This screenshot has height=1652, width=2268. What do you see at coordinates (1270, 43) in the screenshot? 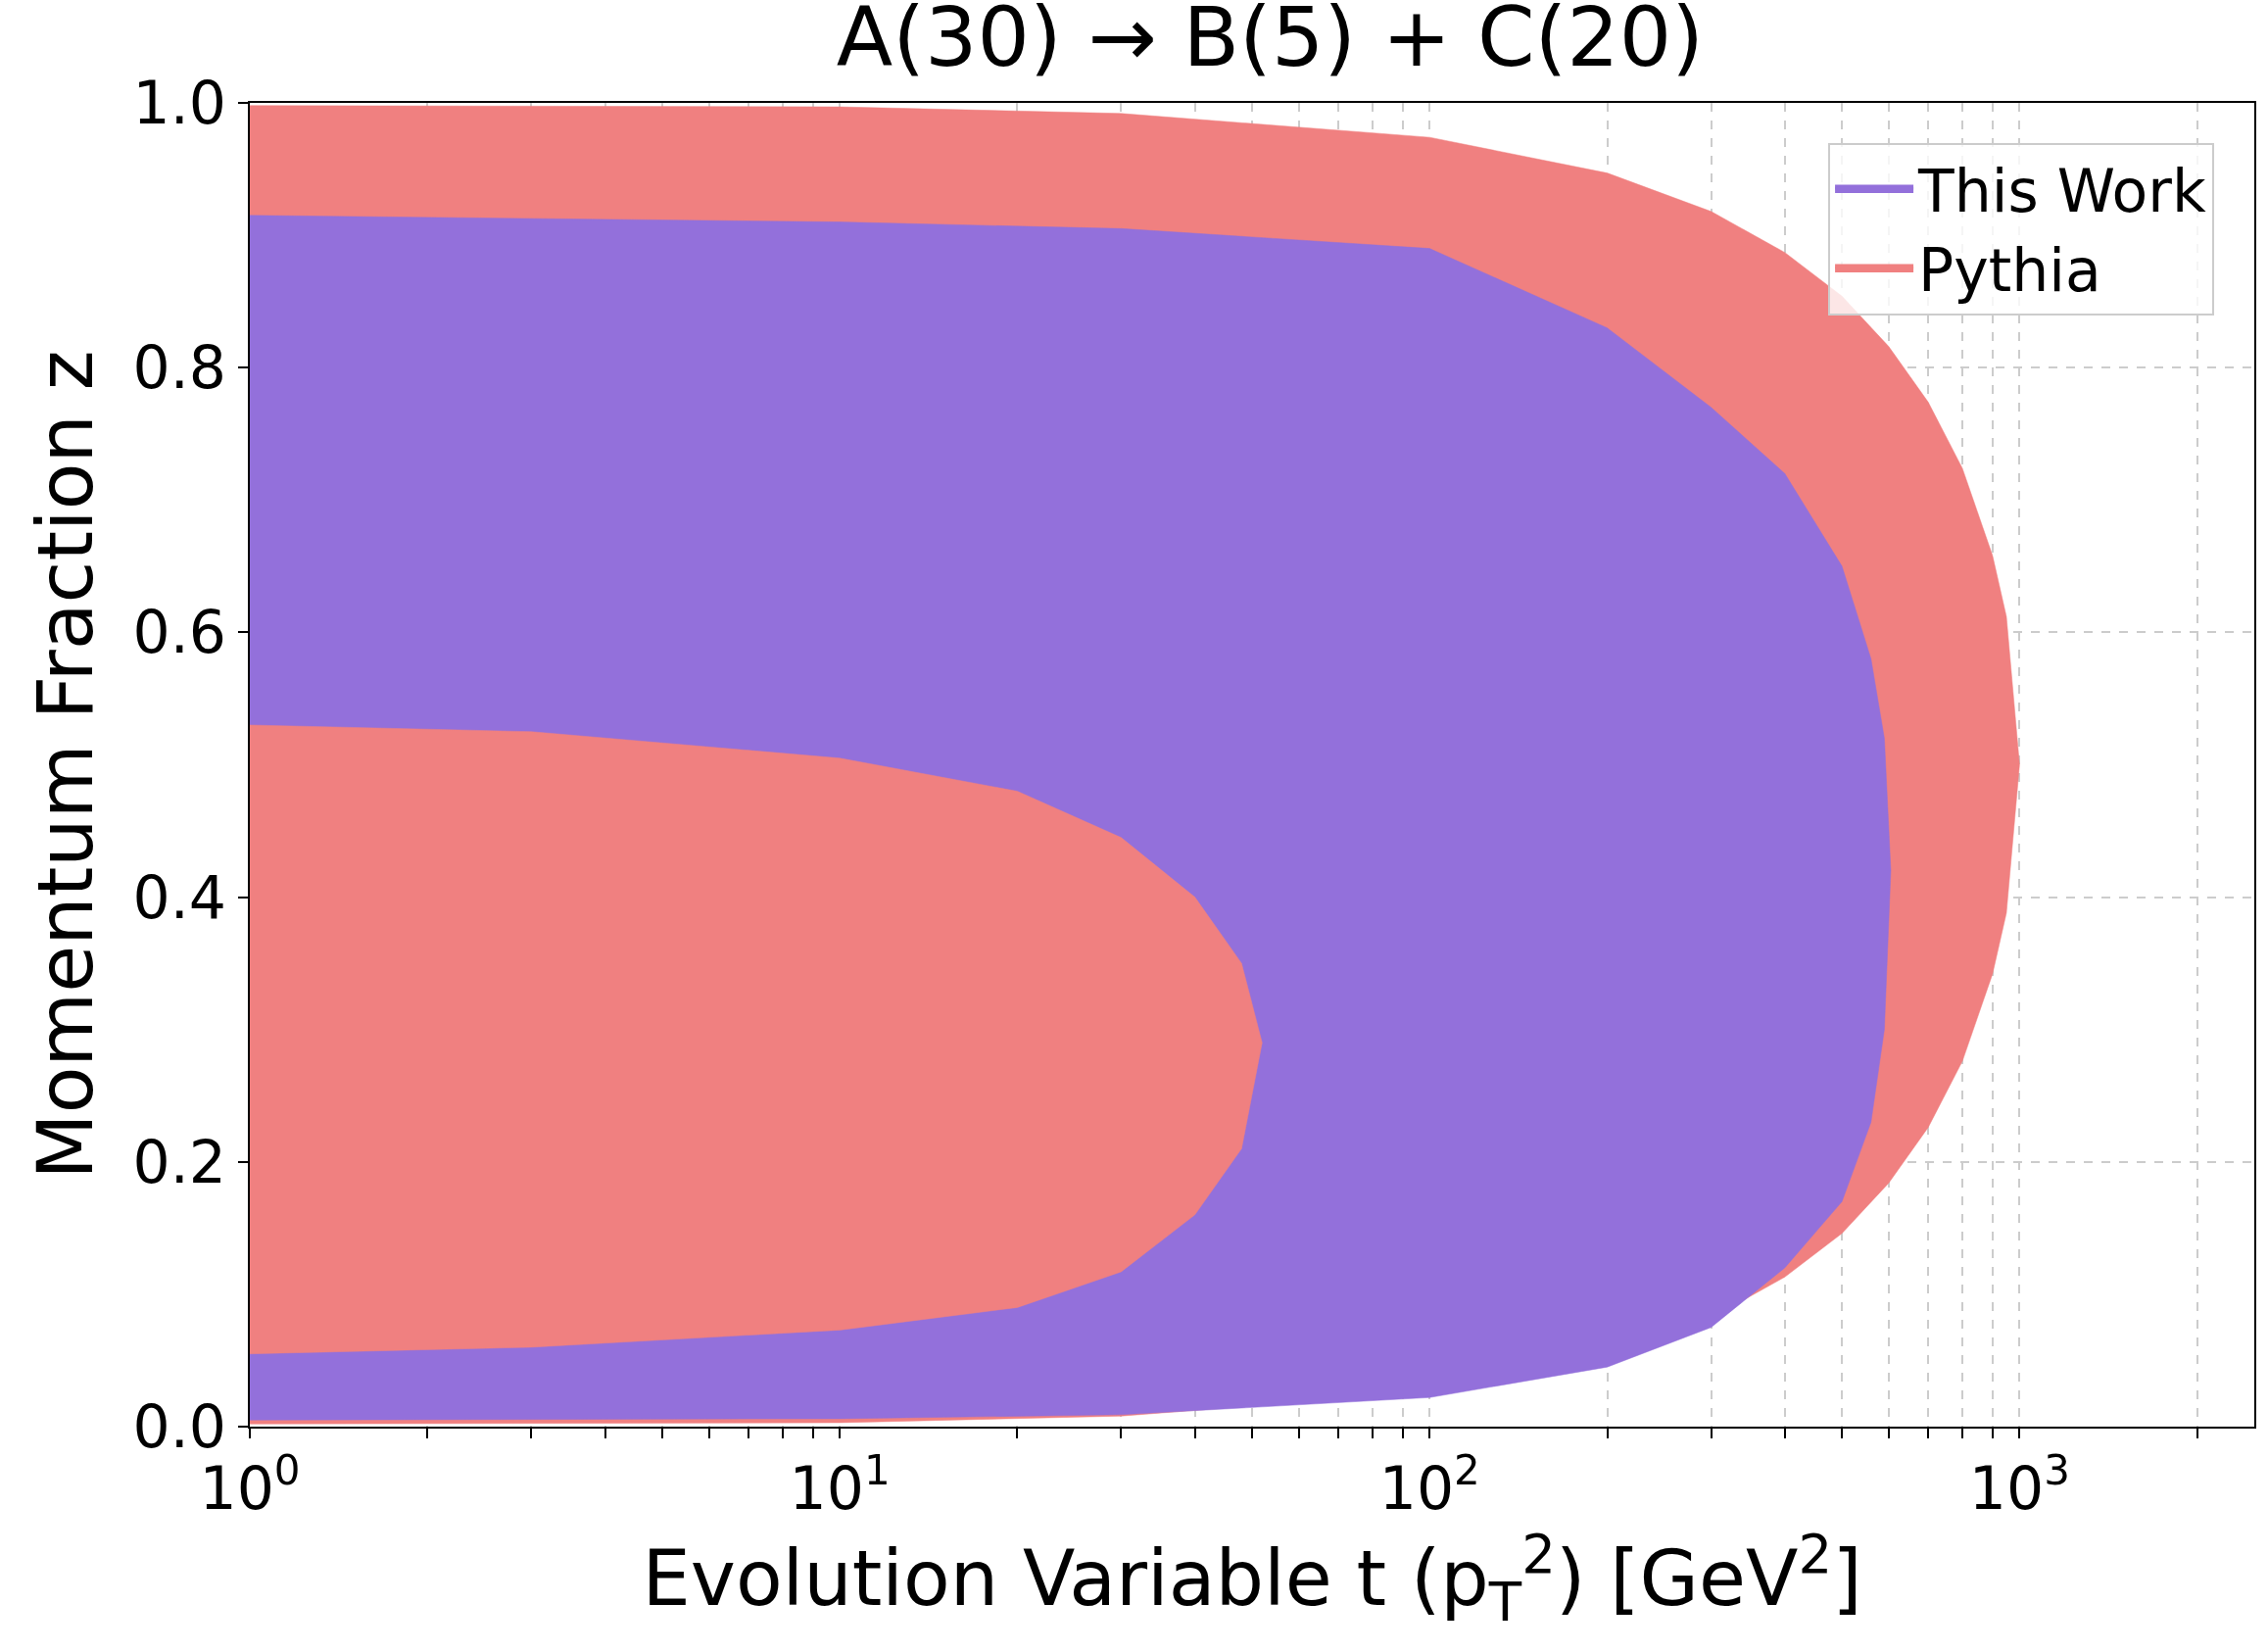
I see `chart-title: A(30) → B(5) + C(20)` at bounding box center [1270, 43].